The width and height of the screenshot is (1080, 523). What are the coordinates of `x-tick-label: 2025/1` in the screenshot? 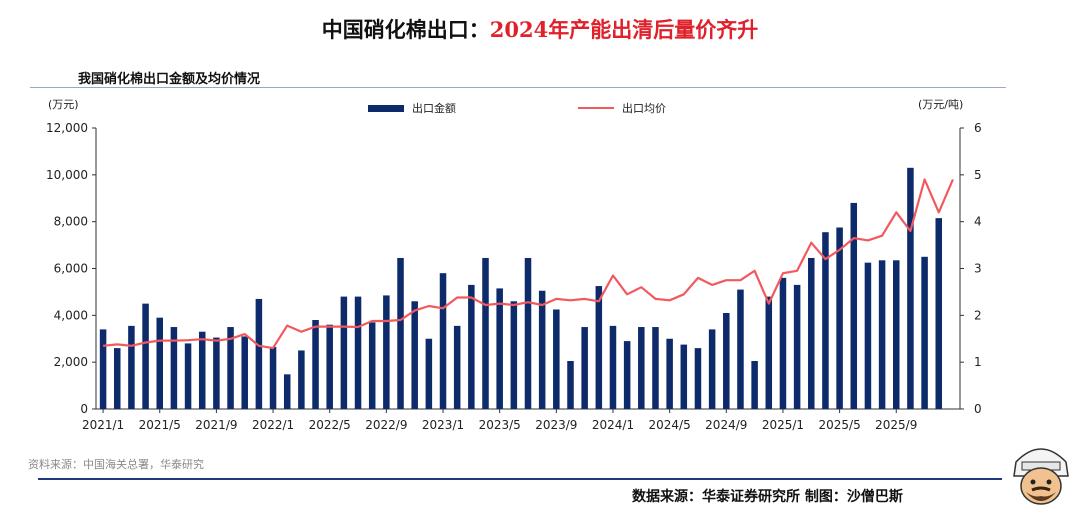 It's located at (783, 425).